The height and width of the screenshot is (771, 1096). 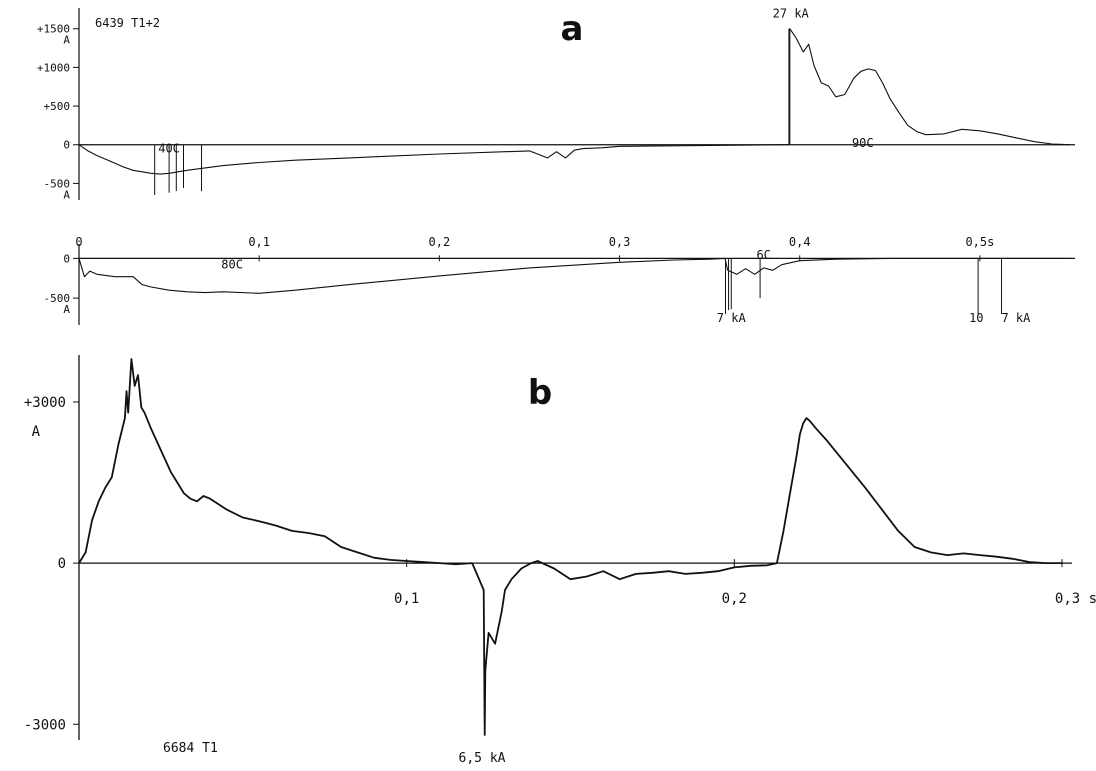 What do you see at coordinates (540, 393) in the screenshot?
I see `panel-b-label: b` at bounding box center [540, 393].